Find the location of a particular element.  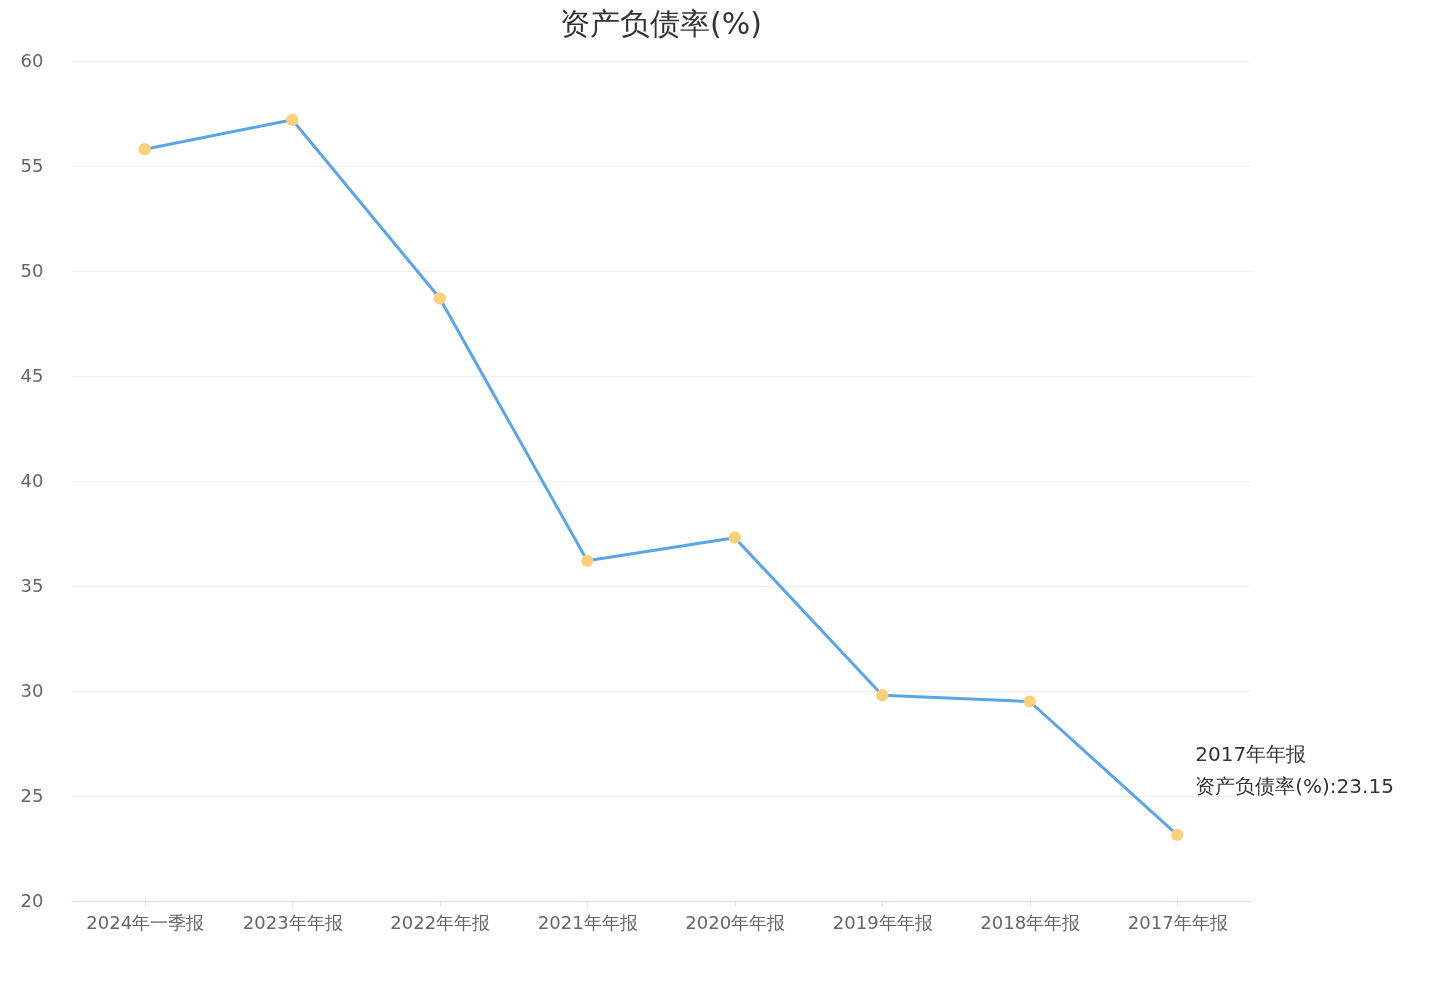

x-tick-label: 2017年年报 is located at coordinates (1177, 922).